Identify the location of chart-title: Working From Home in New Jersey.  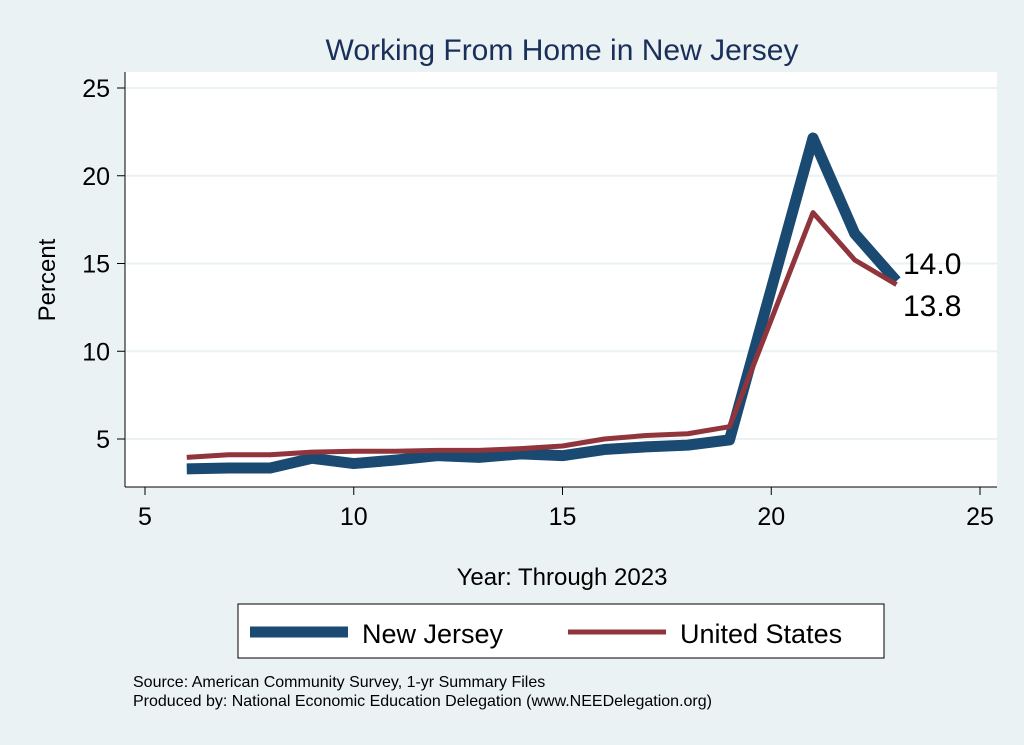
(562, 50).